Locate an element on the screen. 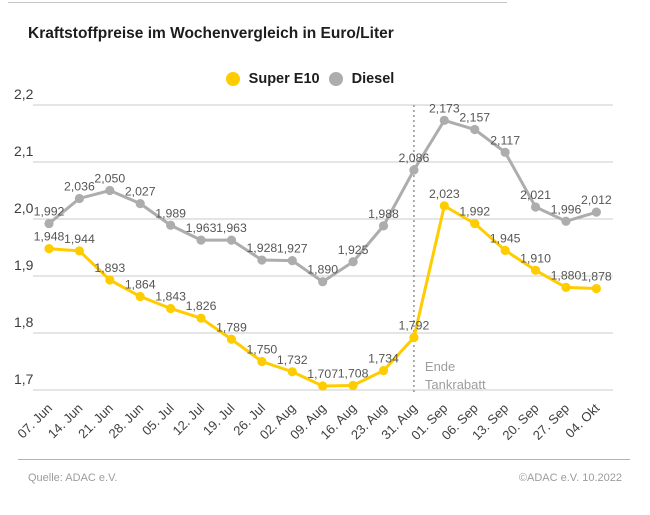  data-label: 2,023 is located at coordinates (444, 194).